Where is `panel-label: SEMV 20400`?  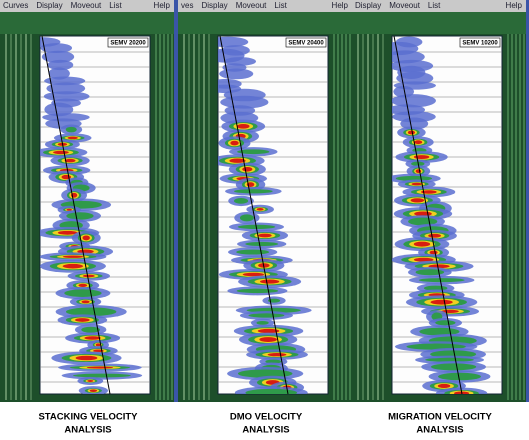 panel-label: SEMV 20400 is located at coordinates (306, 44).